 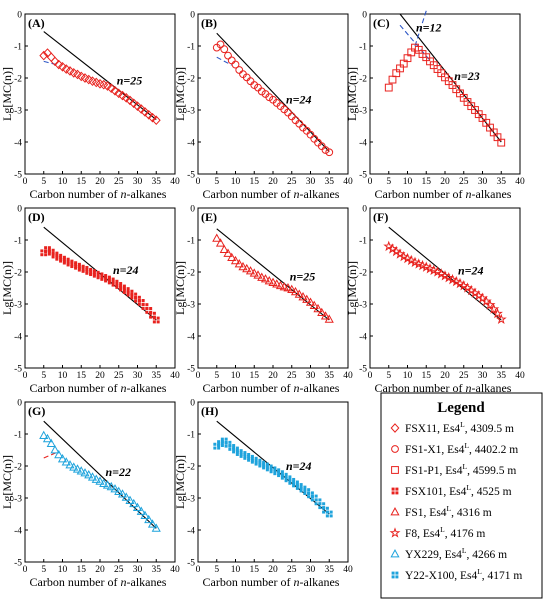 I want to click on panel-label: (G), so click(x=36, y=411).